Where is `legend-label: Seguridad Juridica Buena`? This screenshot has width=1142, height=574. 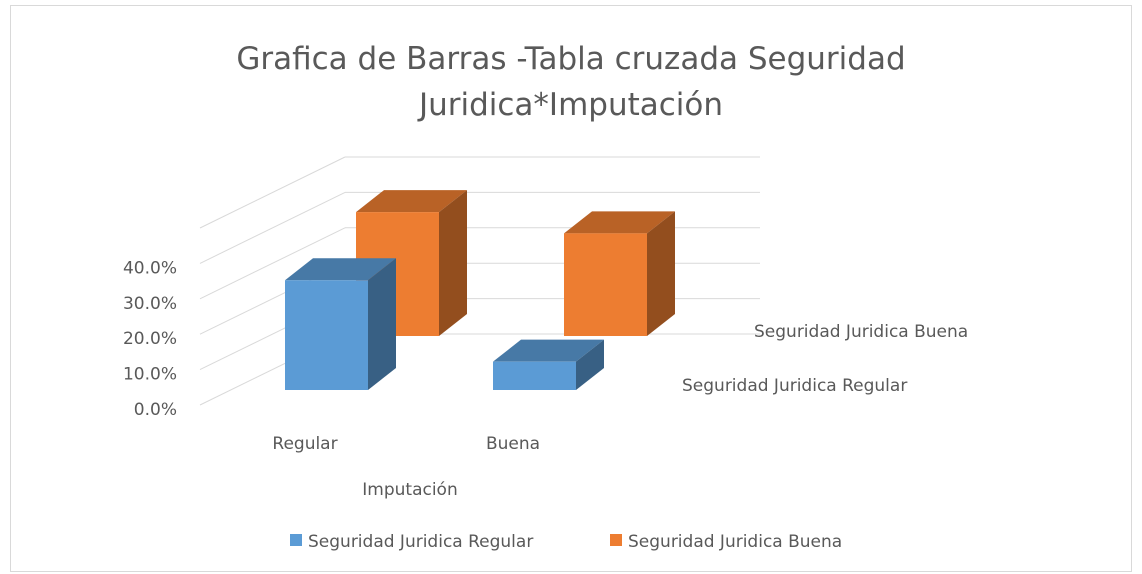 legend-label: Seguridad Juridica Buena is located at coordinates (735, 542).